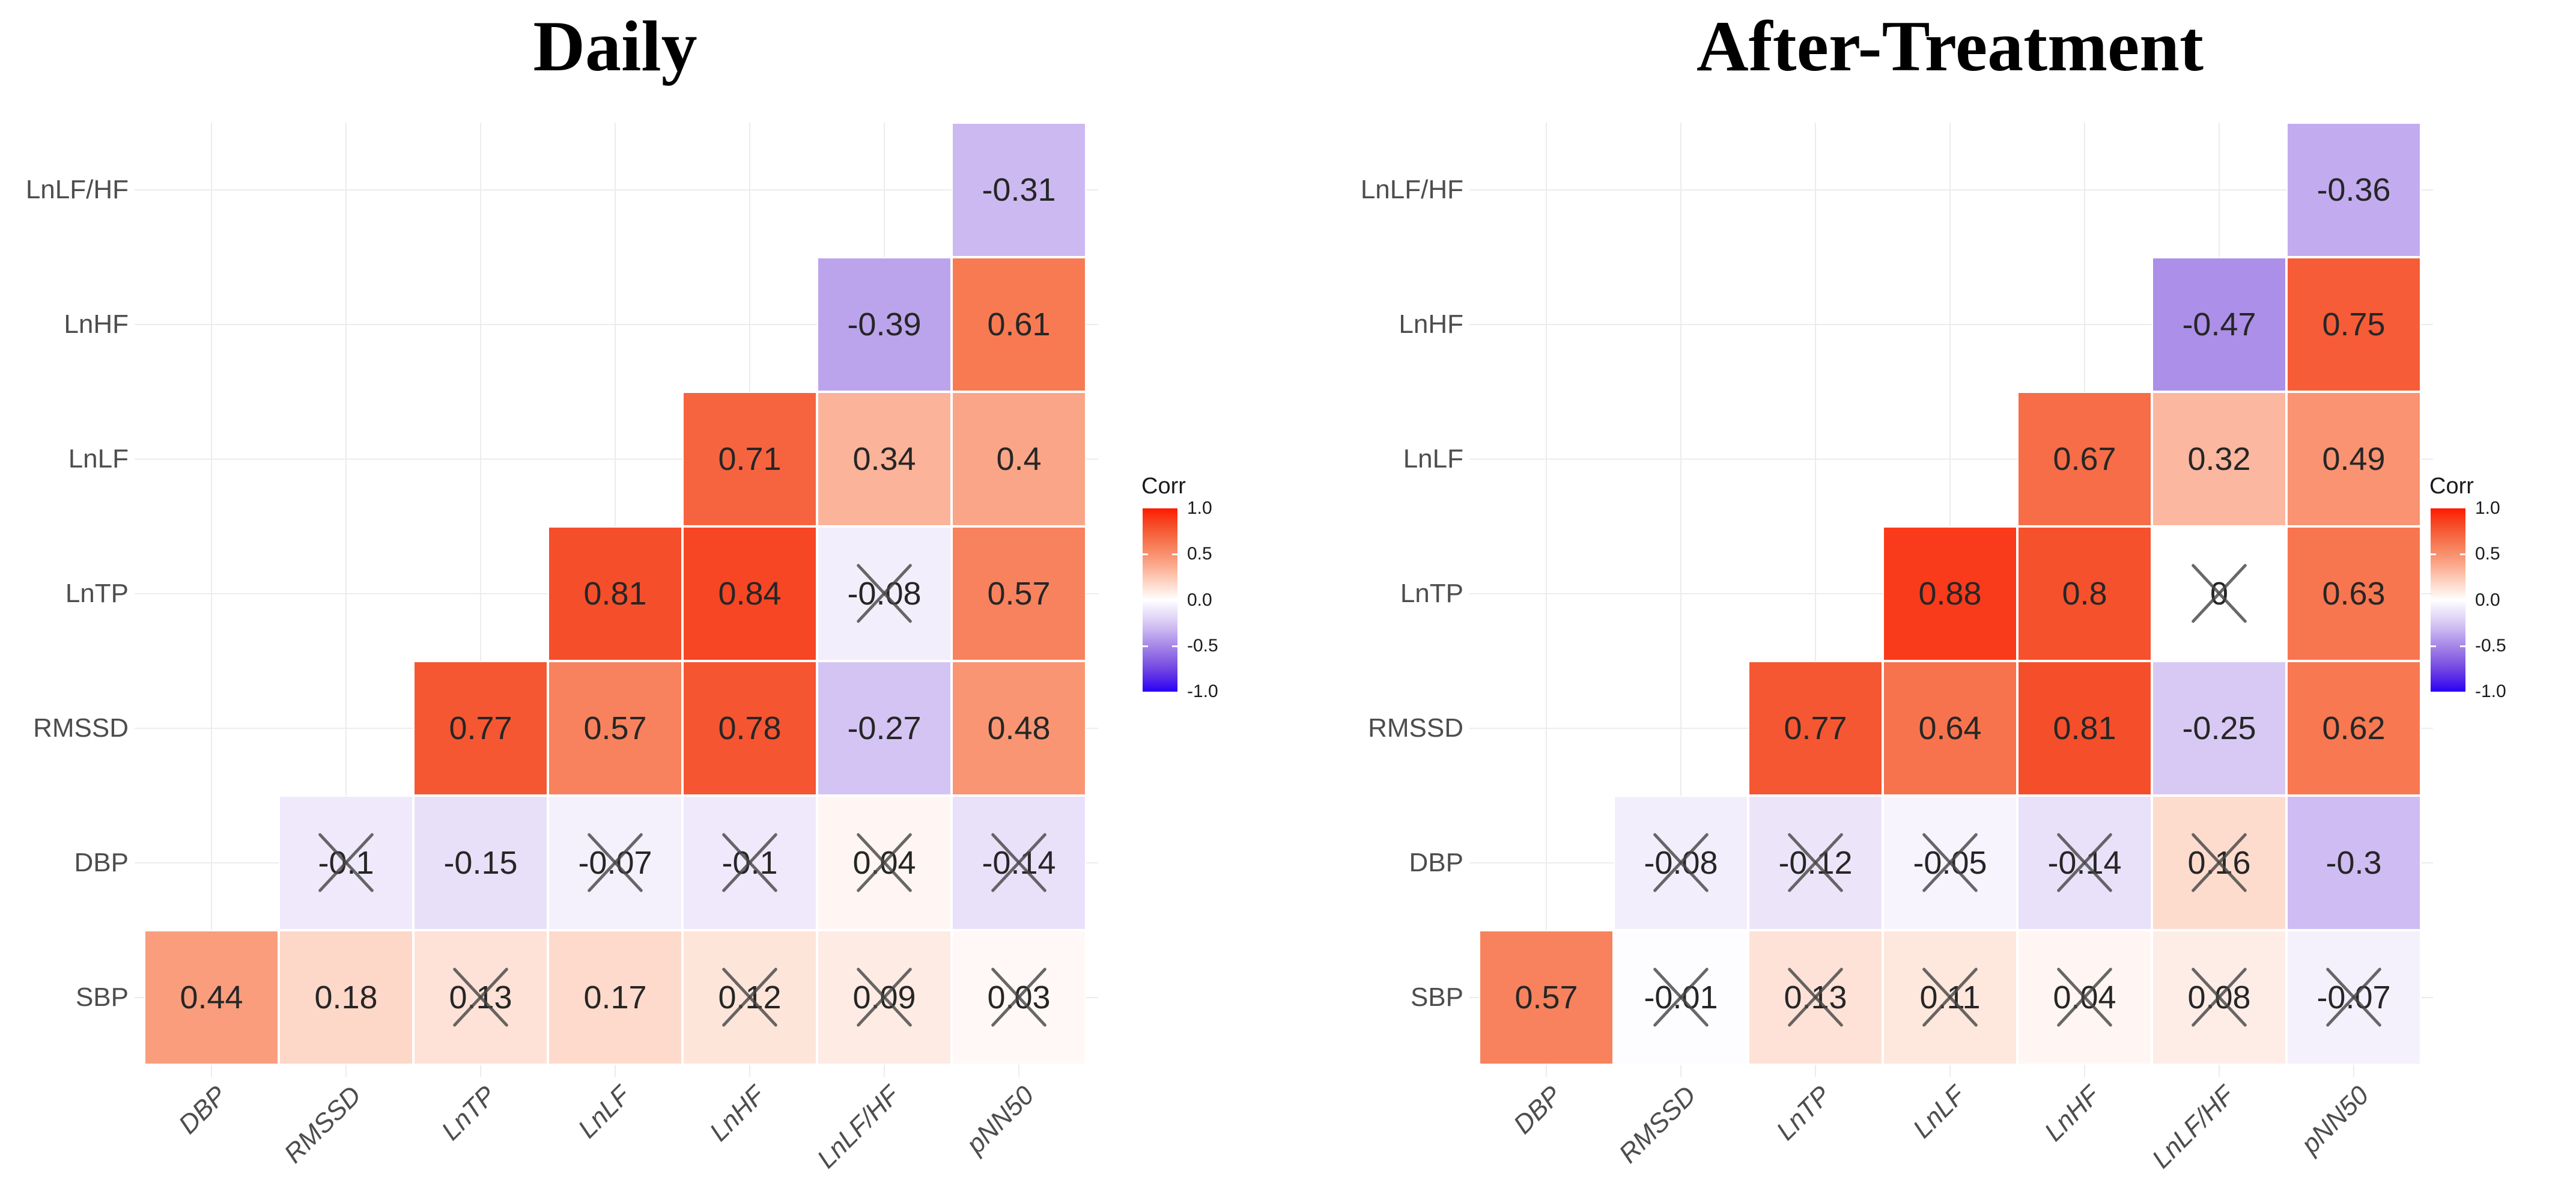  Describe the element at coordinates (1019, 459) in the screenshot. I see `cell-value: 0.4` at that location.